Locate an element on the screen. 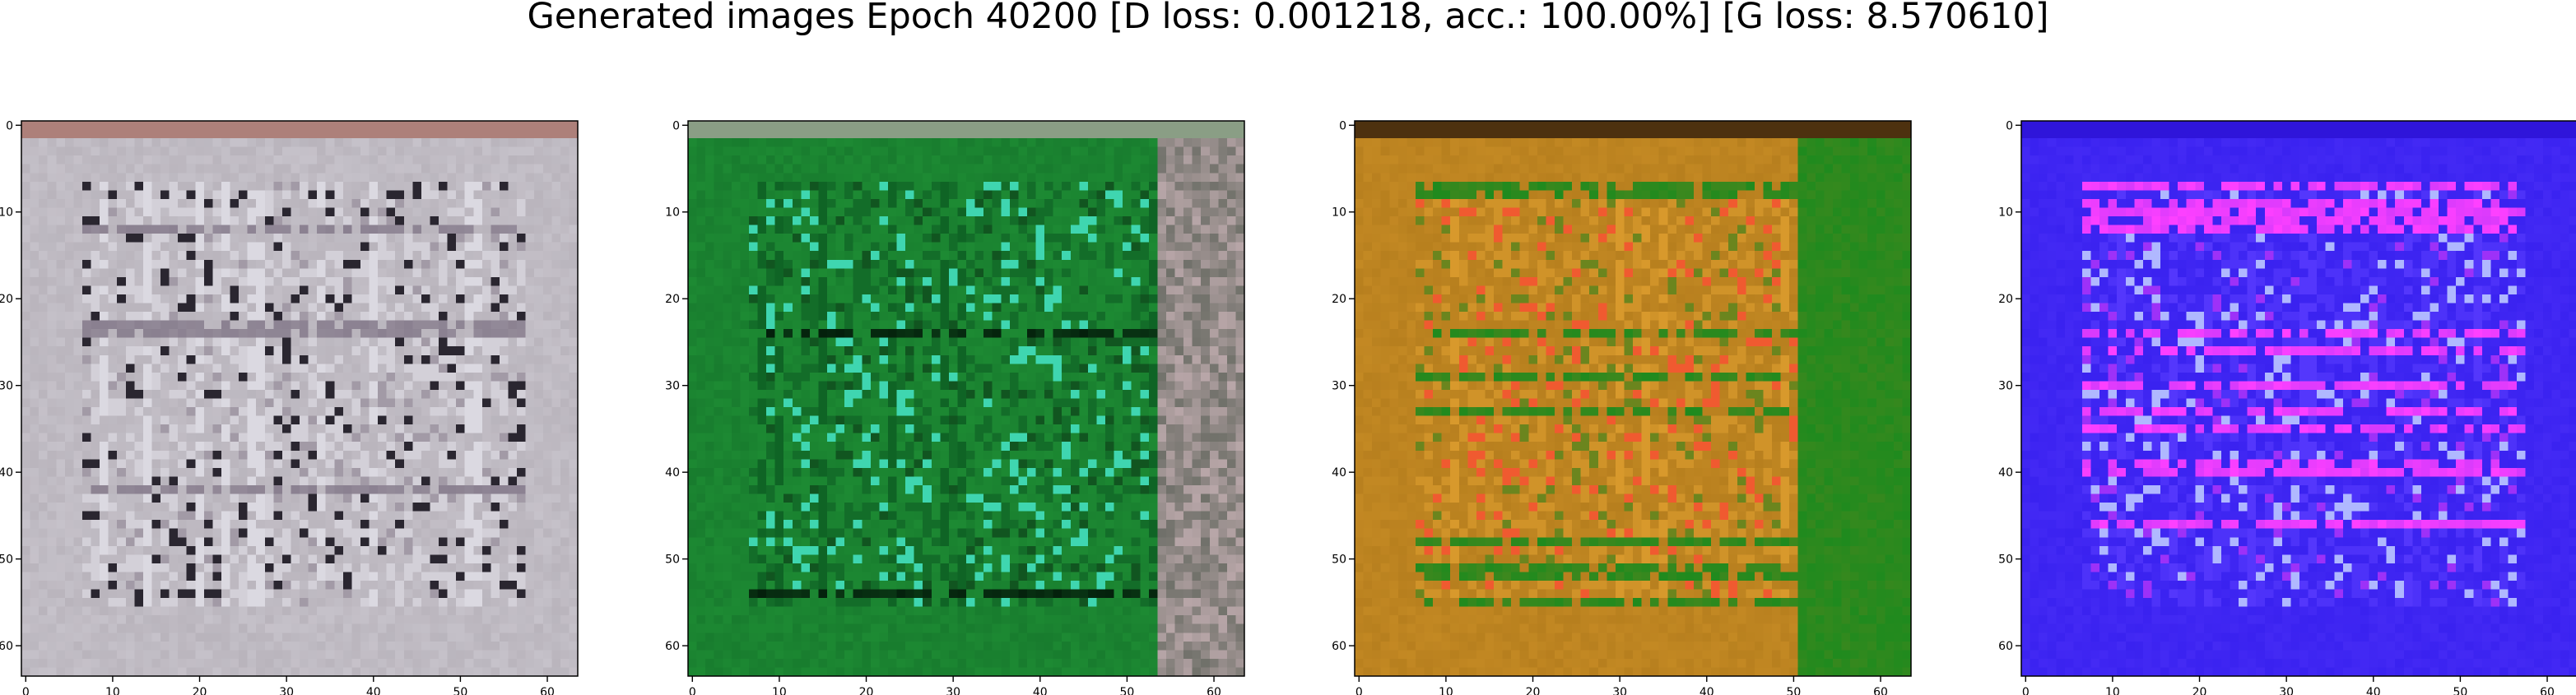 The height and width of the screenshot is (695, 2576). y-tick-label-3-2: 20 is located at coordinates (1339, 299).